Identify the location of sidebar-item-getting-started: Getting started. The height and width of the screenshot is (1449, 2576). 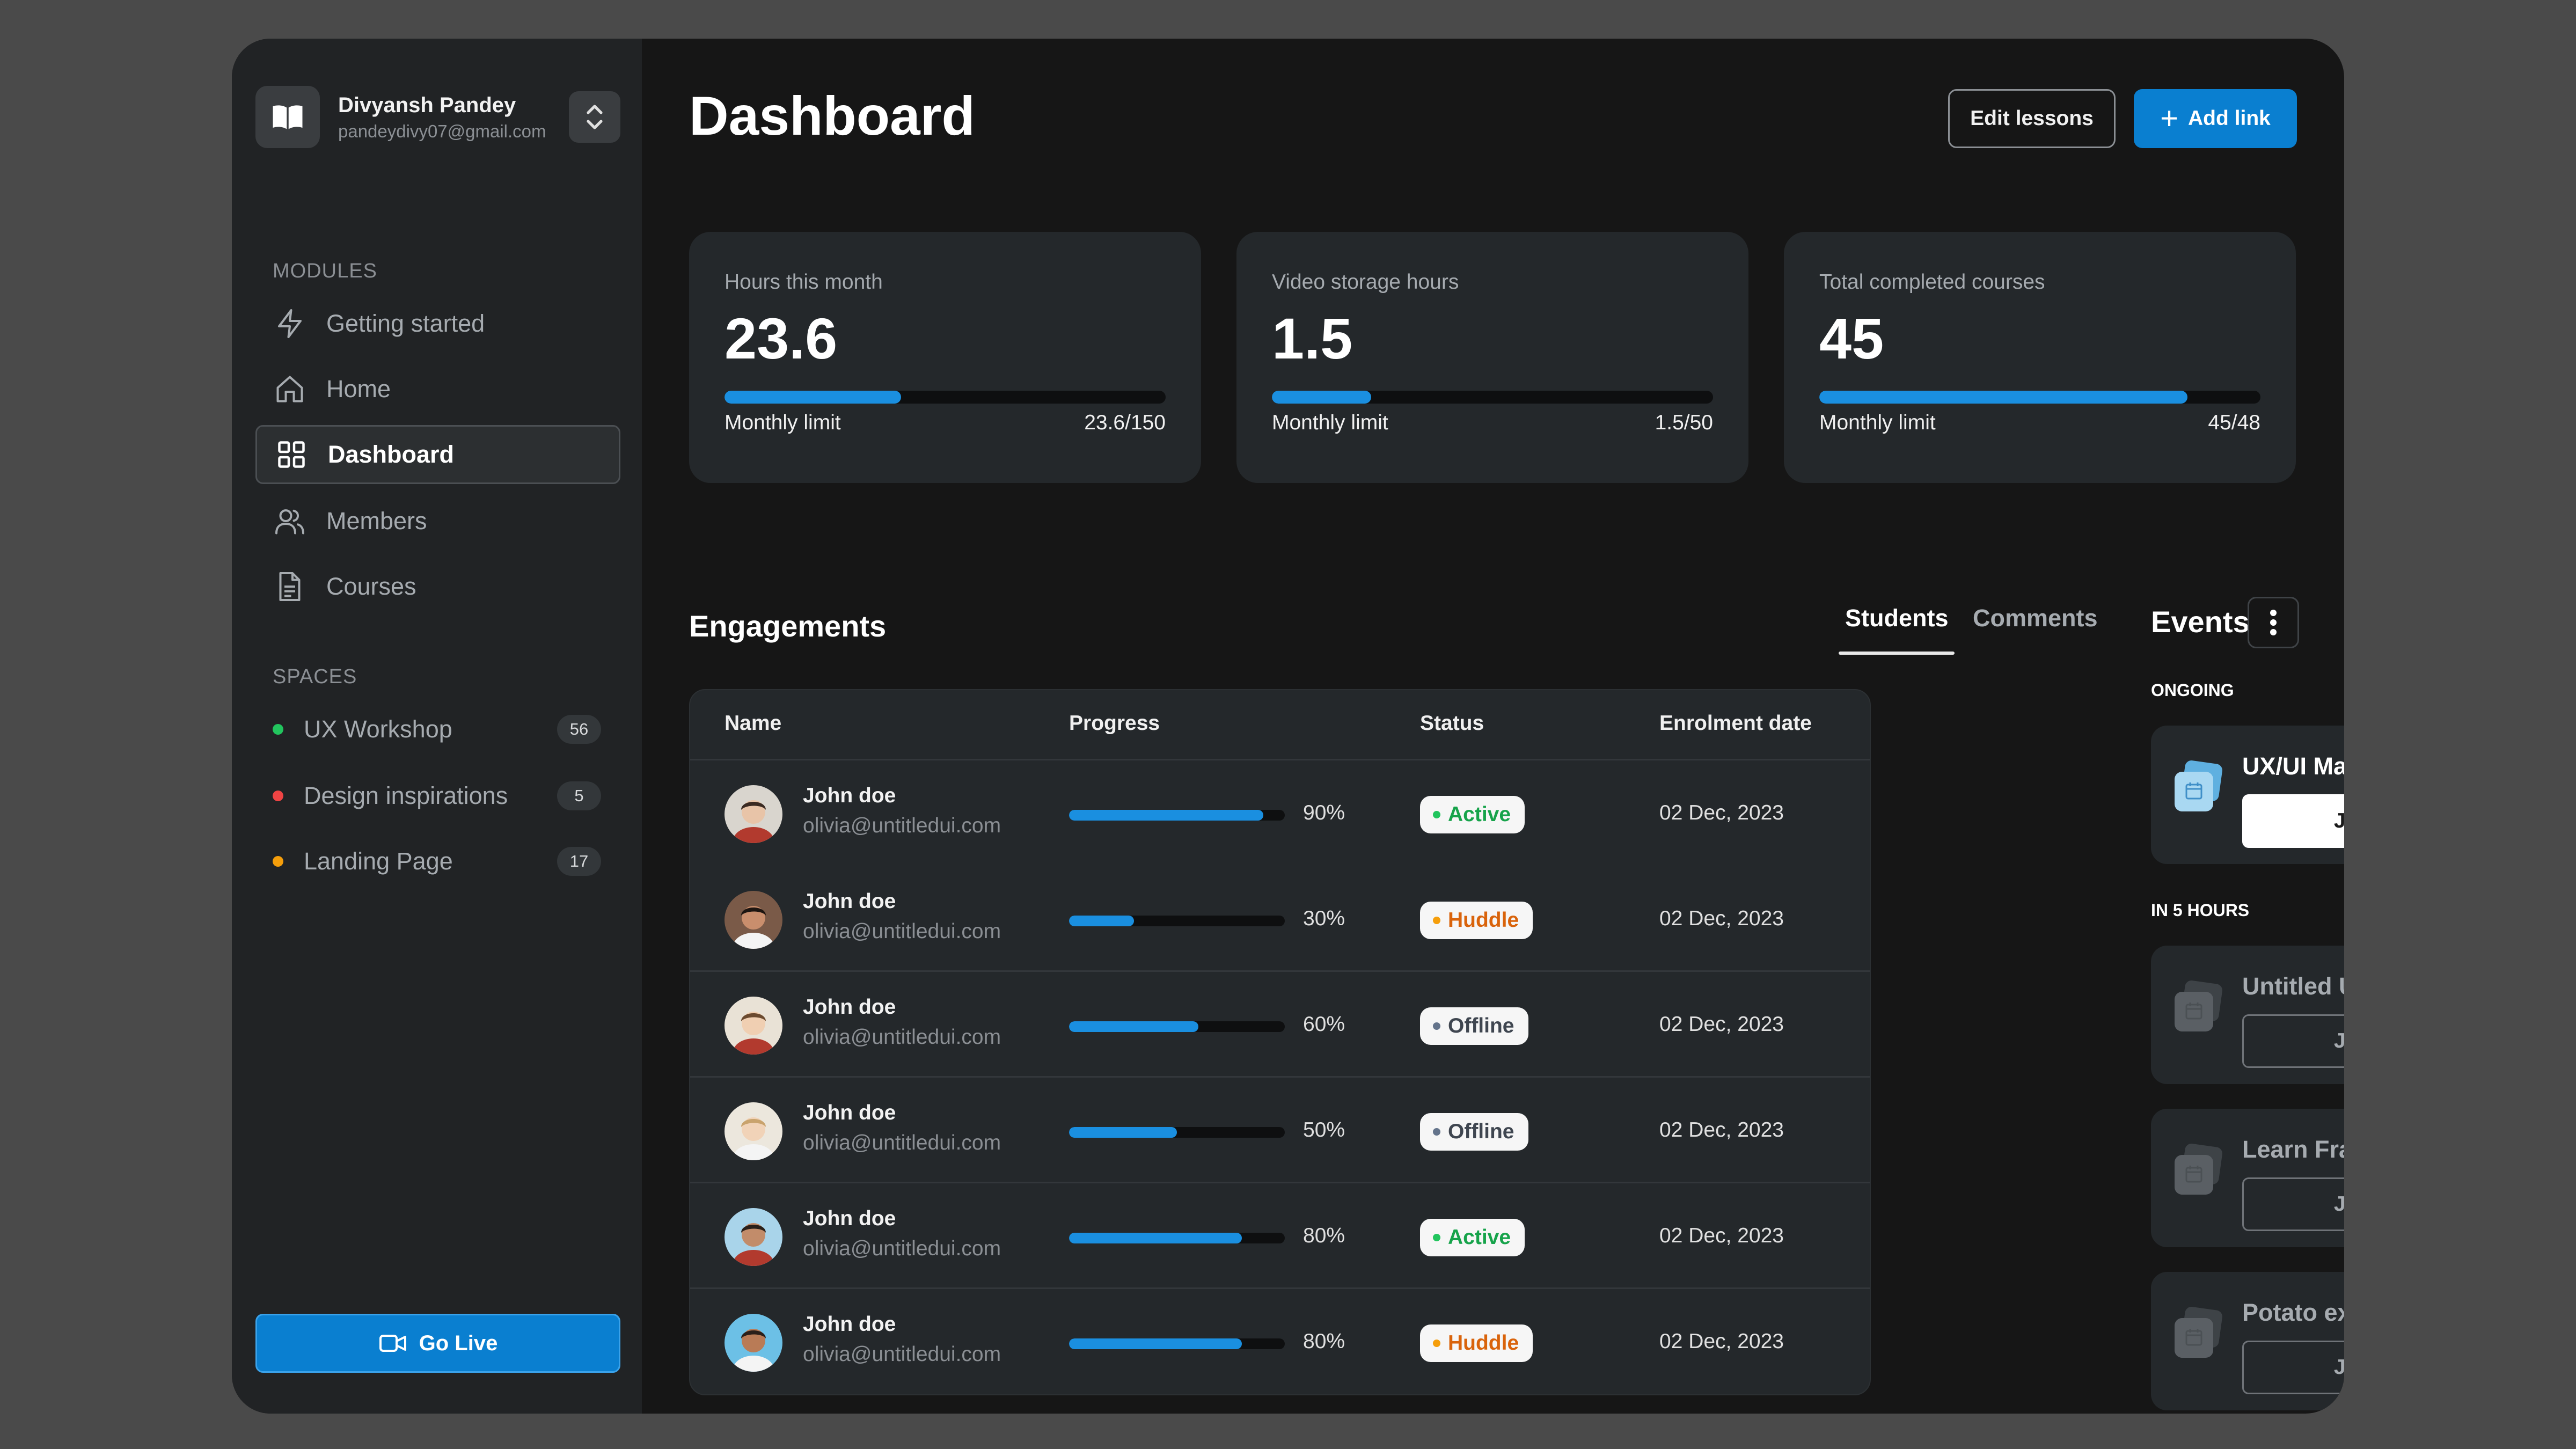
(437, 323).